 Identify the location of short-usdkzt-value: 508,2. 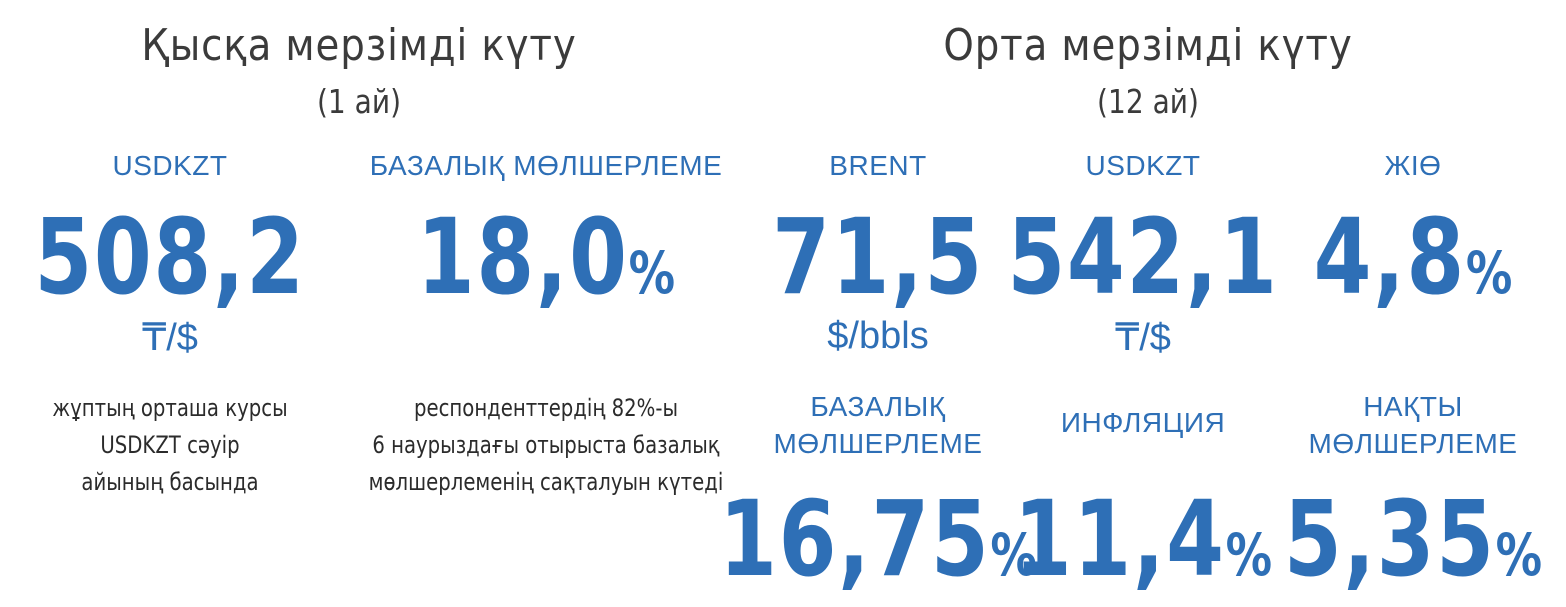
(170, 257).